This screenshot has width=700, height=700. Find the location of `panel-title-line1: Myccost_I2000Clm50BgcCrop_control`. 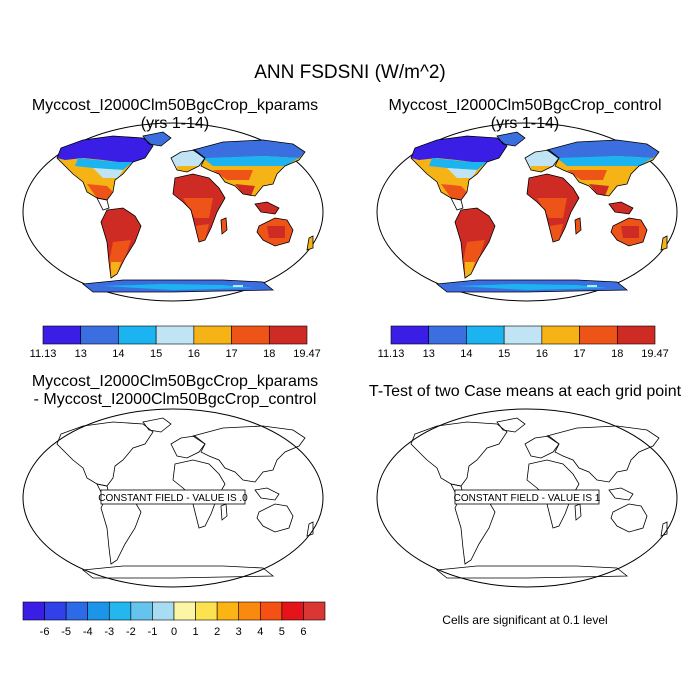

panel-title-line1: Myccost_I2000Clm50BgcCrop_control is located at coordinates (525, 105).